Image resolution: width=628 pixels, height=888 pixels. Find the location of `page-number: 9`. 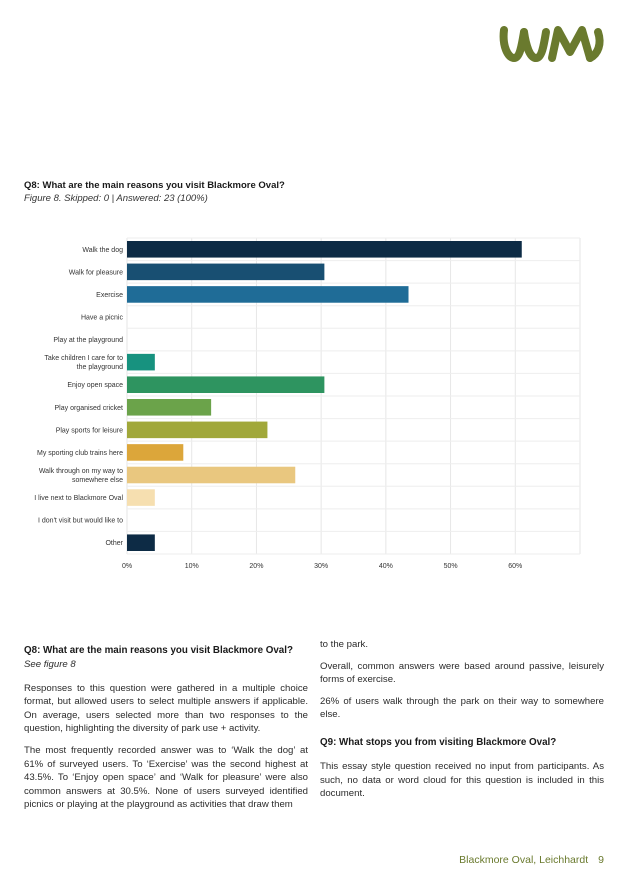

page-number: 9 is located at coordinates (601, 860).